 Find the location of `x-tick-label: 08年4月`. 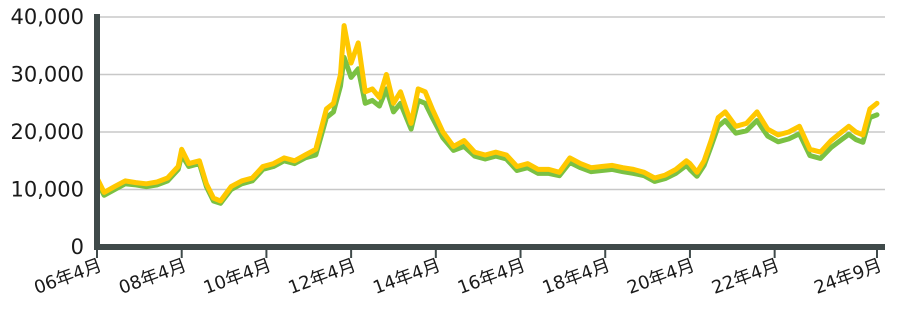

x-tick-label: 08年4月 is located at coordinates (152, 277).